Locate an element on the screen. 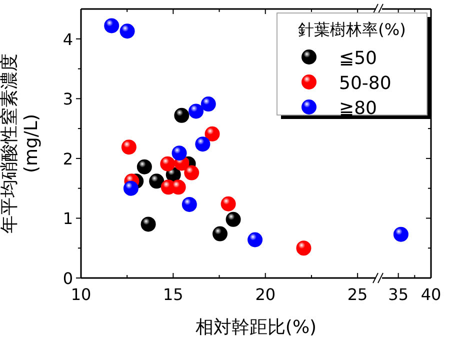 This screenshot has height=338, width=450. y-tick-label: 3 is located at coordinates (67, 99).